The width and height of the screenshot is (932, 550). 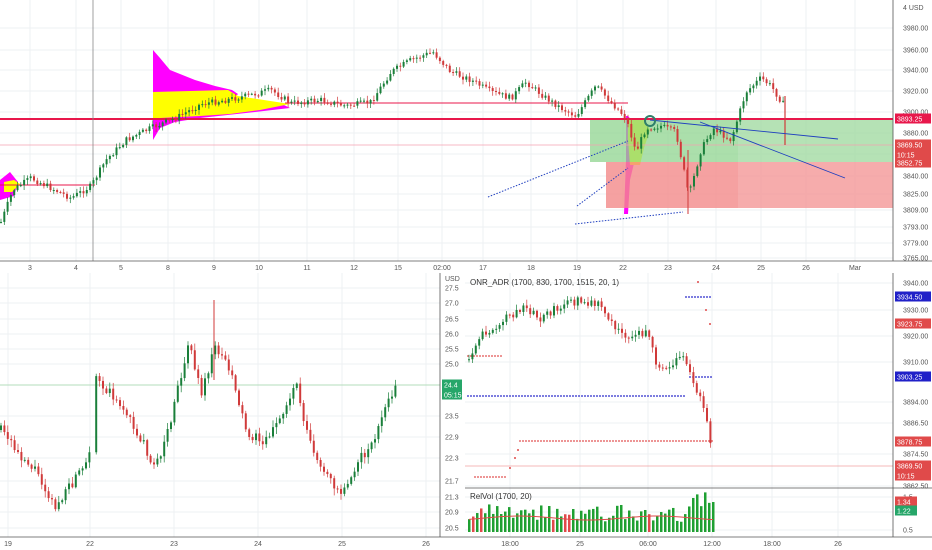 I want to click on top-price-tag-2: 10:15, so click(x=906, y=156).